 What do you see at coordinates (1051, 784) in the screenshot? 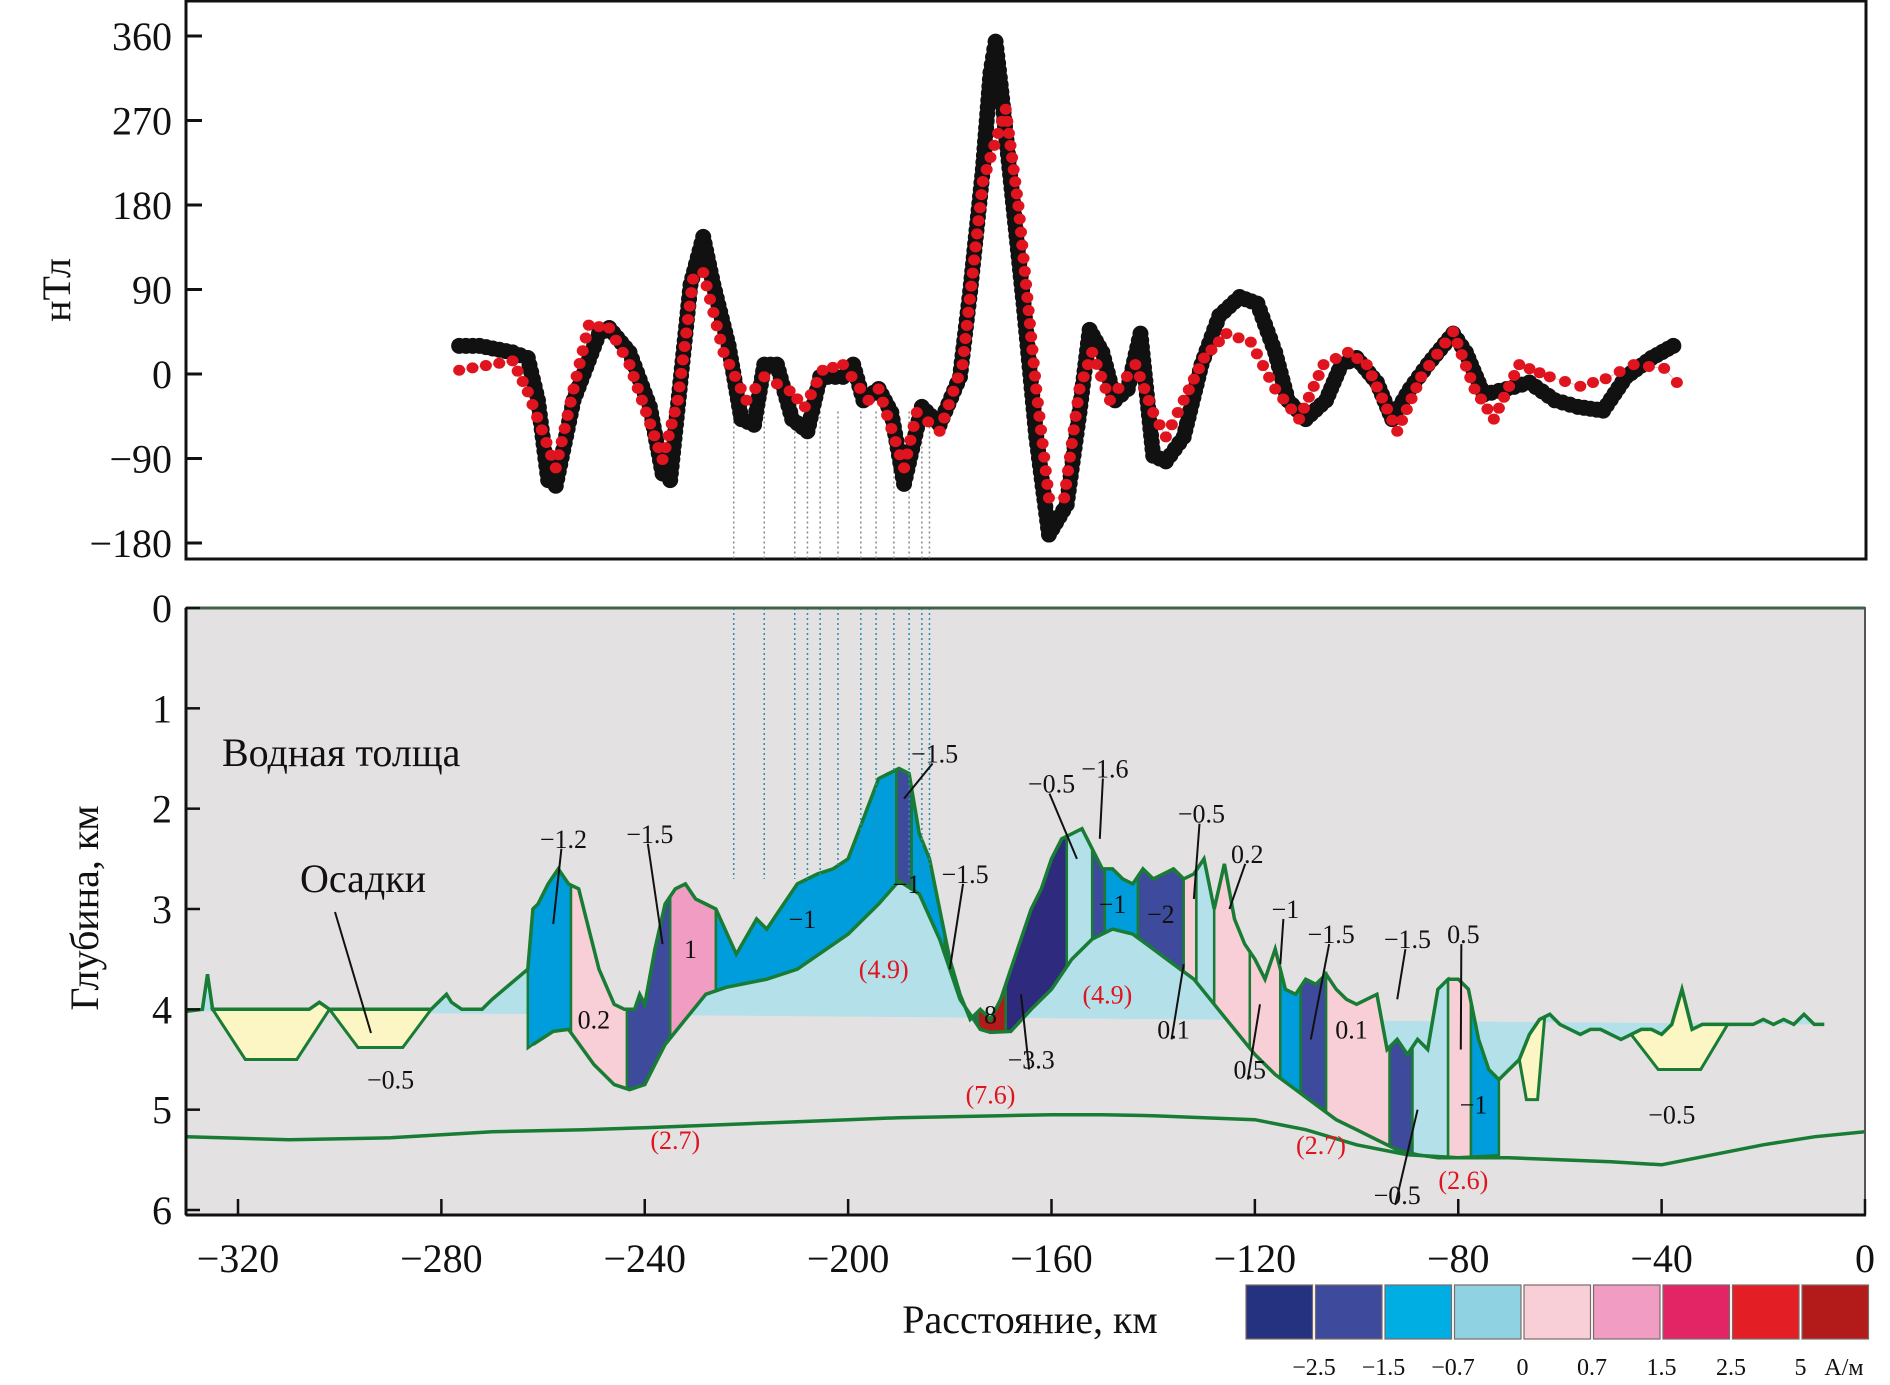
I see `magnetization-label: −0.5` at bounding box center [1051, 784].